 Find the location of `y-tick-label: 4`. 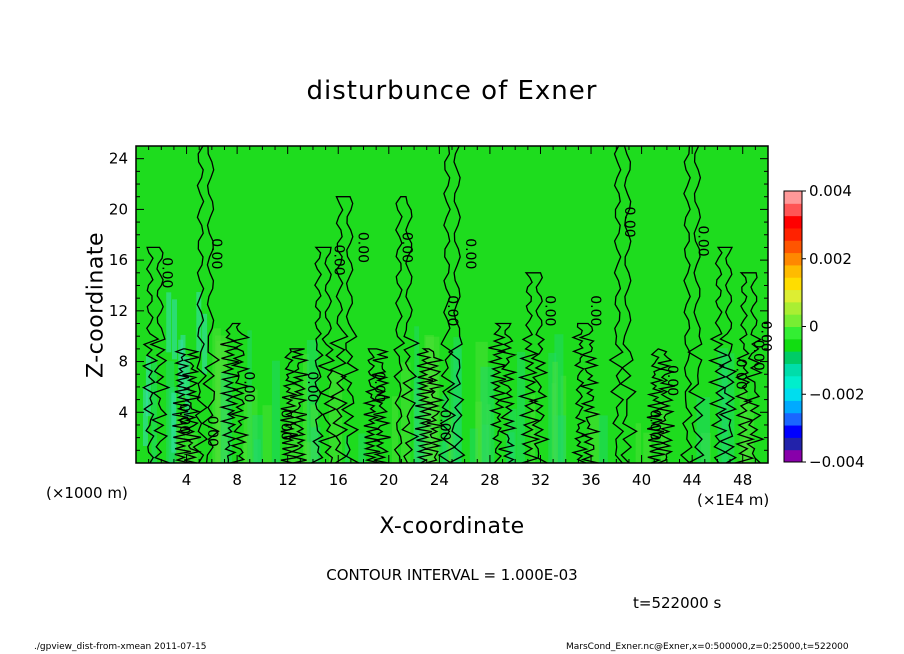

y-tick-label: 4 is located at coordinates (123, 412).